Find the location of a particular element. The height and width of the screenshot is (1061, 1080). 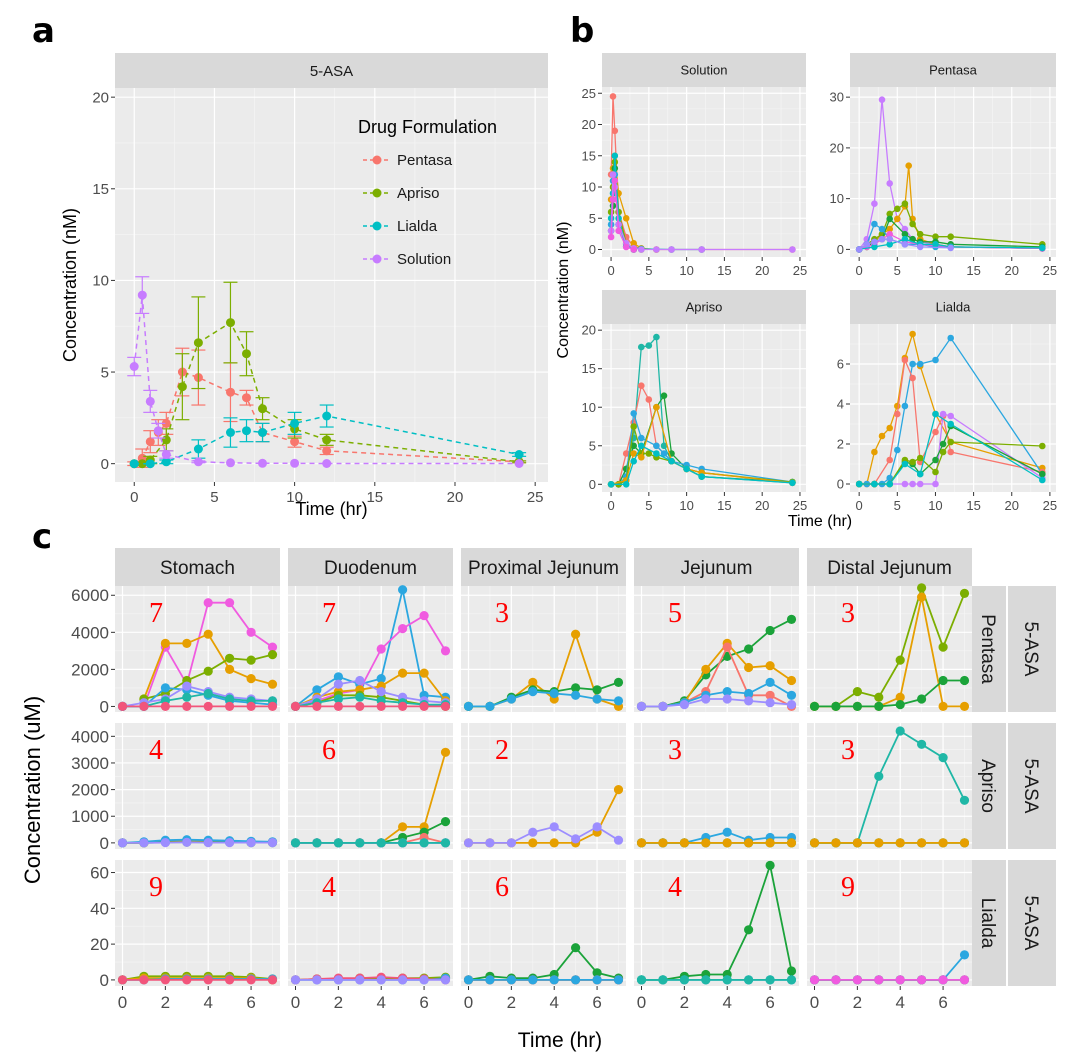

column-strip is located at coordinates (543, 567).